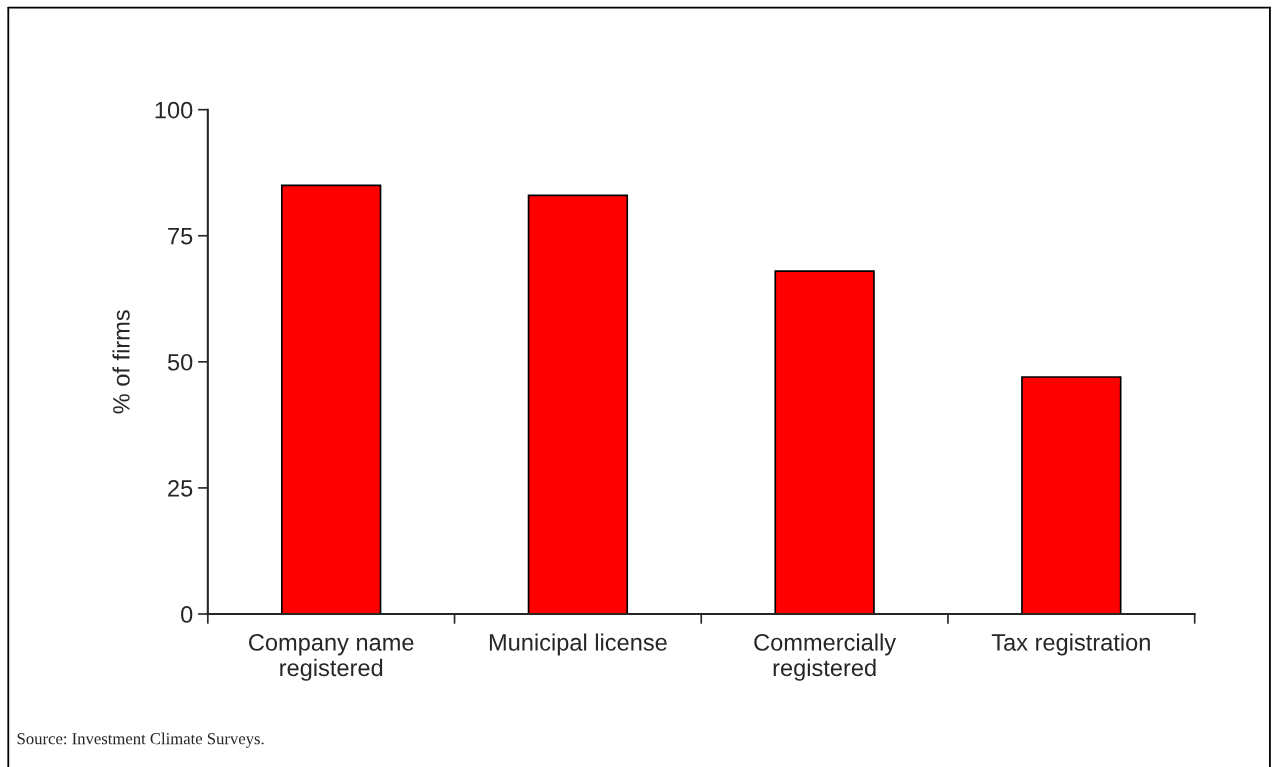 This screenshot has width=1275, height=767. What do you see at coordinates (174, 110) in the screenshot?
I see `y-tick-label: 100` at bounding box center [174, 110].